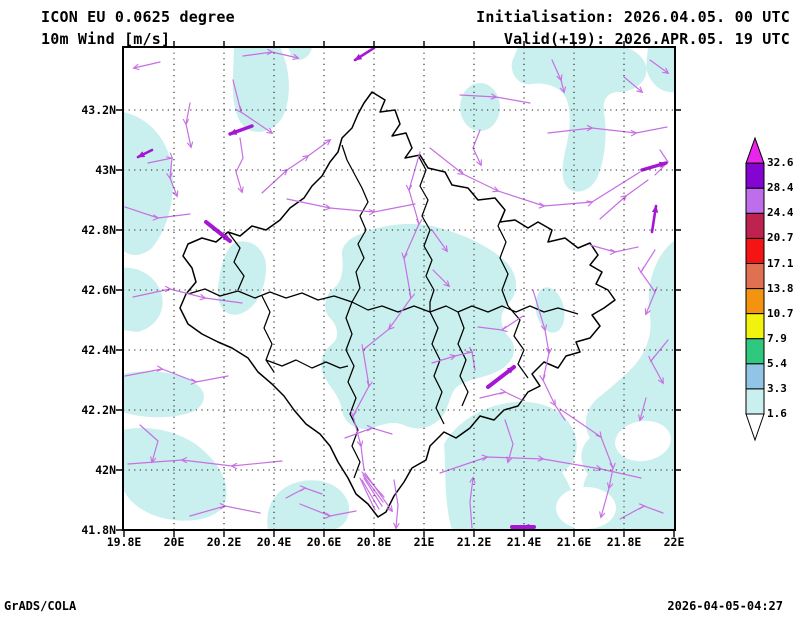 This screenshot has height=618, width=800. Describe the element at coordinates (624, 542) in the screenshot. I see `x-axis-label: 21.8E` at that location.